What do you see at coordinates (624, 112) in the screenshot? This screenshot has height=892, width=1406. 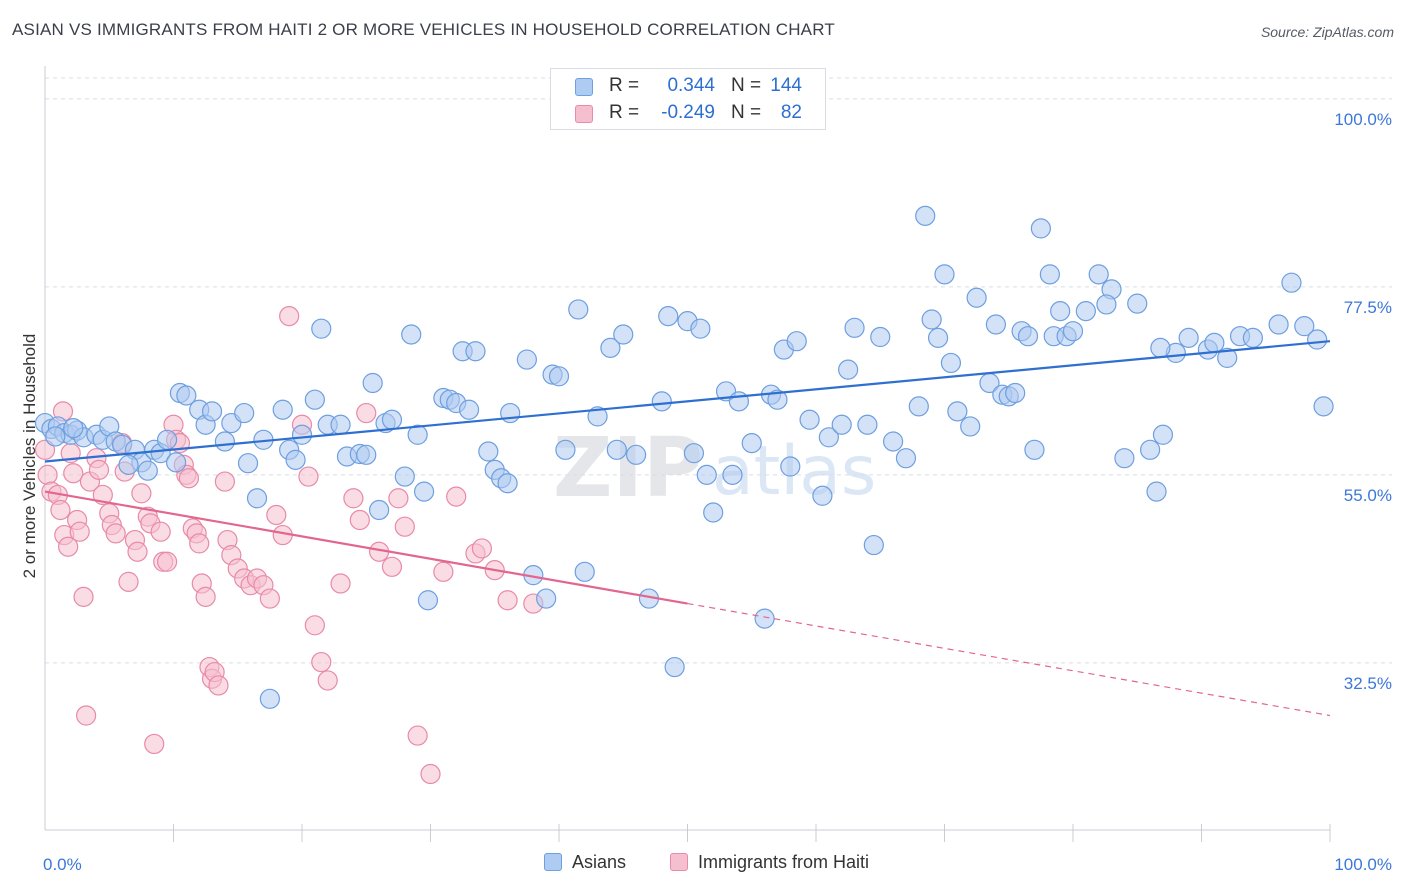 I see `r-label: R =` at bounding box center [624, 112].